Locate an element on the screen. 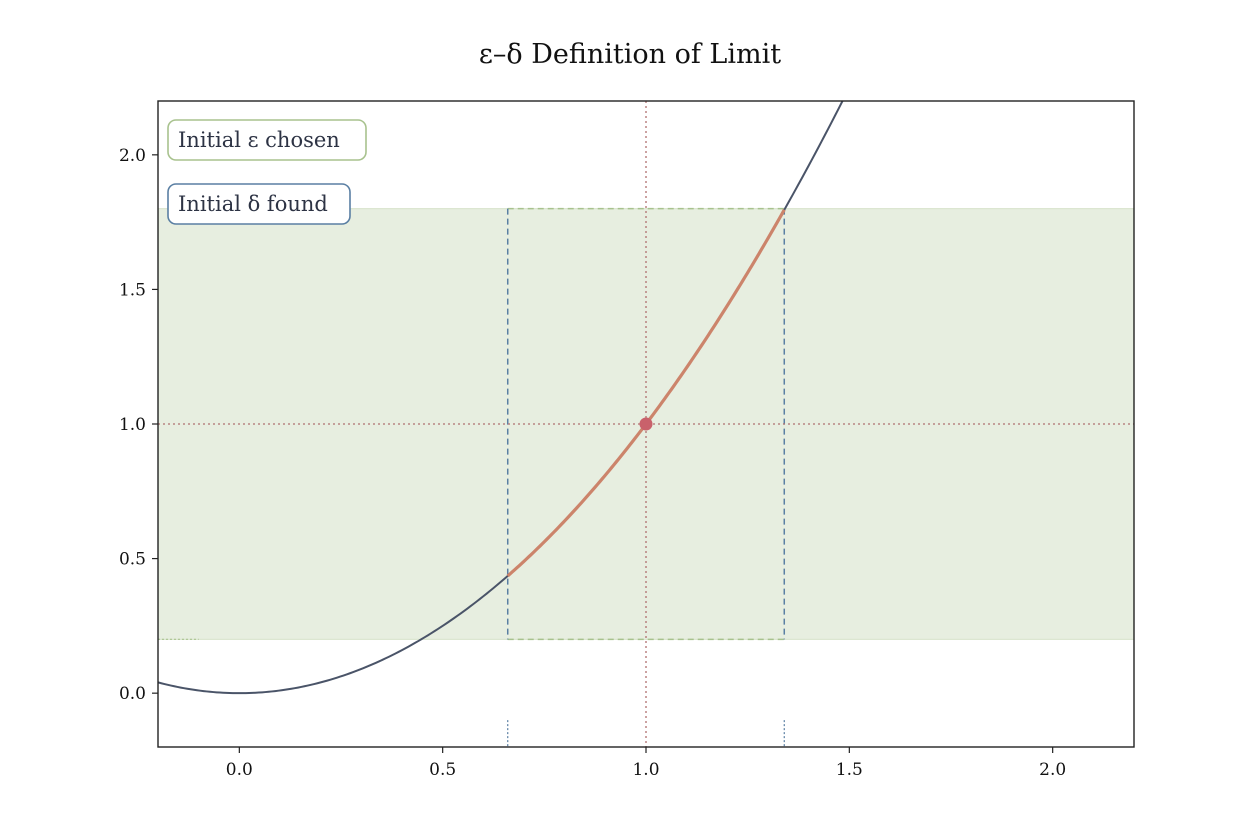  annotation-epsilon: Initial ε chosen is located at coordinates (267, 140).